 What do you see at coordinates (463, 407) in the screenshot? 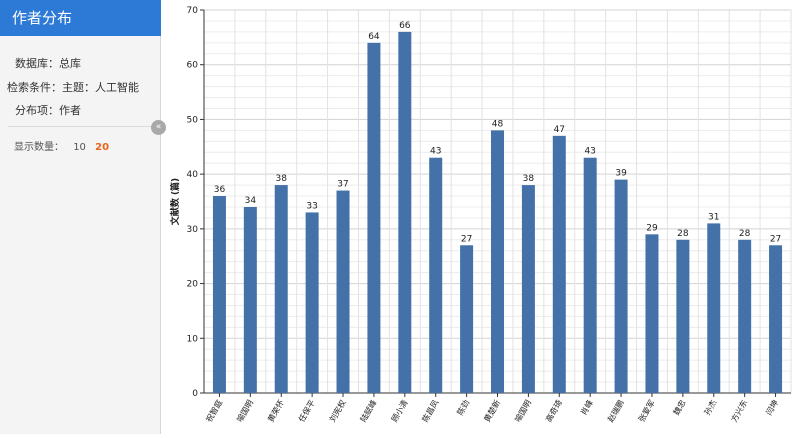
I see `x-tick-label: 陈劲` at bounding box center [463, 407].